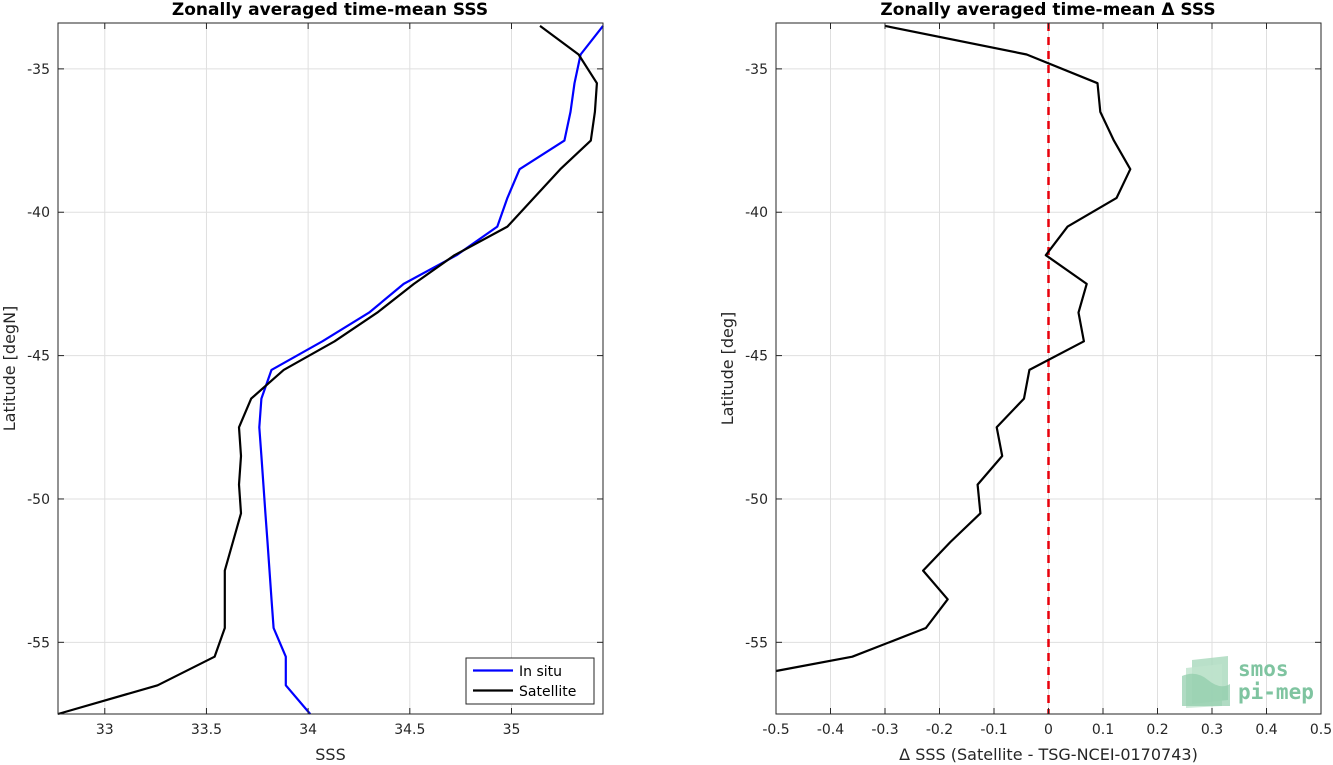 This screenshot has height=765, width=1333. I want to click on legend-entry-satellite: Satellite, so click(547, 692).